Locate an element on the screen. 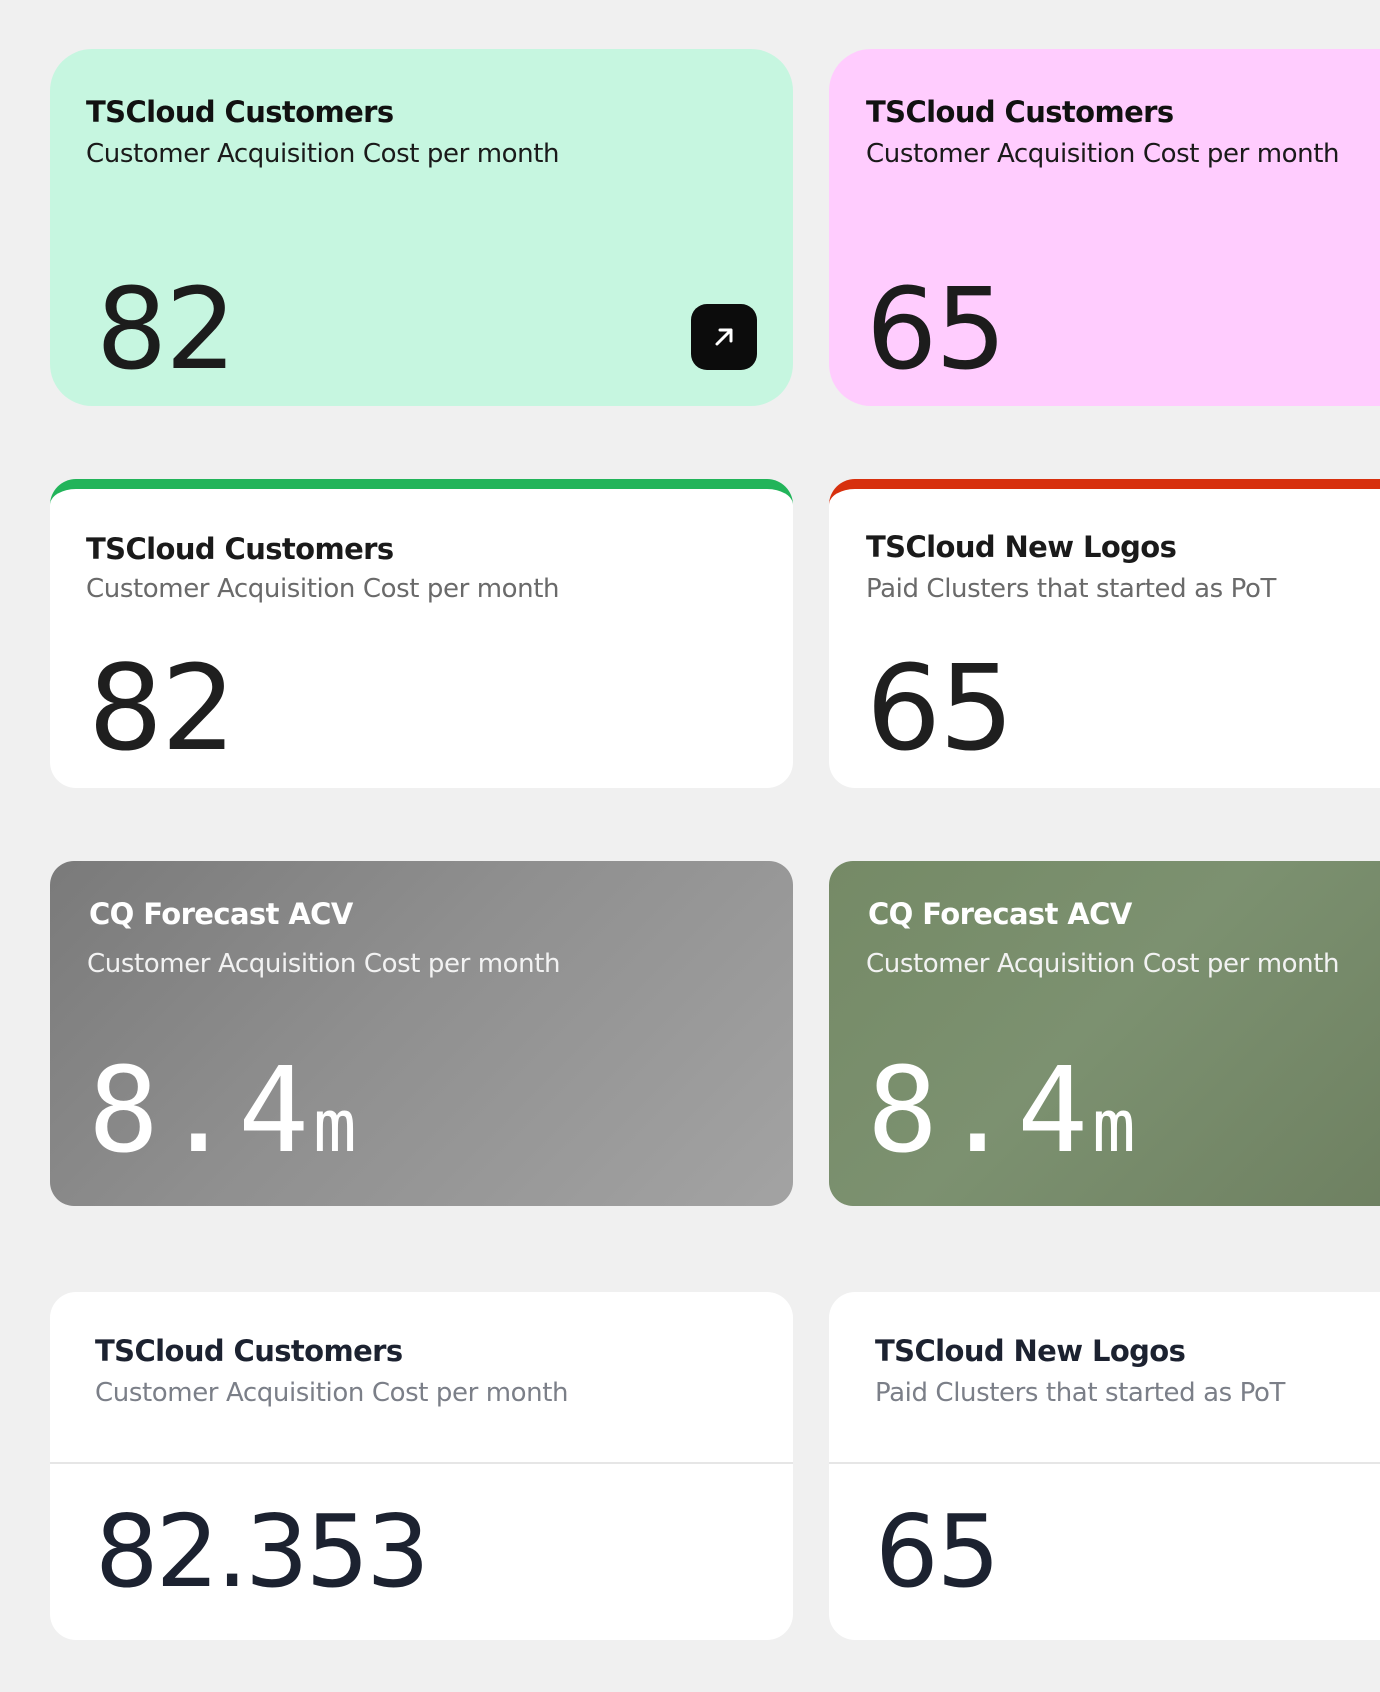 Image resolution: width=1380 pixels, height=1692 pixels. open-details-button is located at coordinates (724, 337).